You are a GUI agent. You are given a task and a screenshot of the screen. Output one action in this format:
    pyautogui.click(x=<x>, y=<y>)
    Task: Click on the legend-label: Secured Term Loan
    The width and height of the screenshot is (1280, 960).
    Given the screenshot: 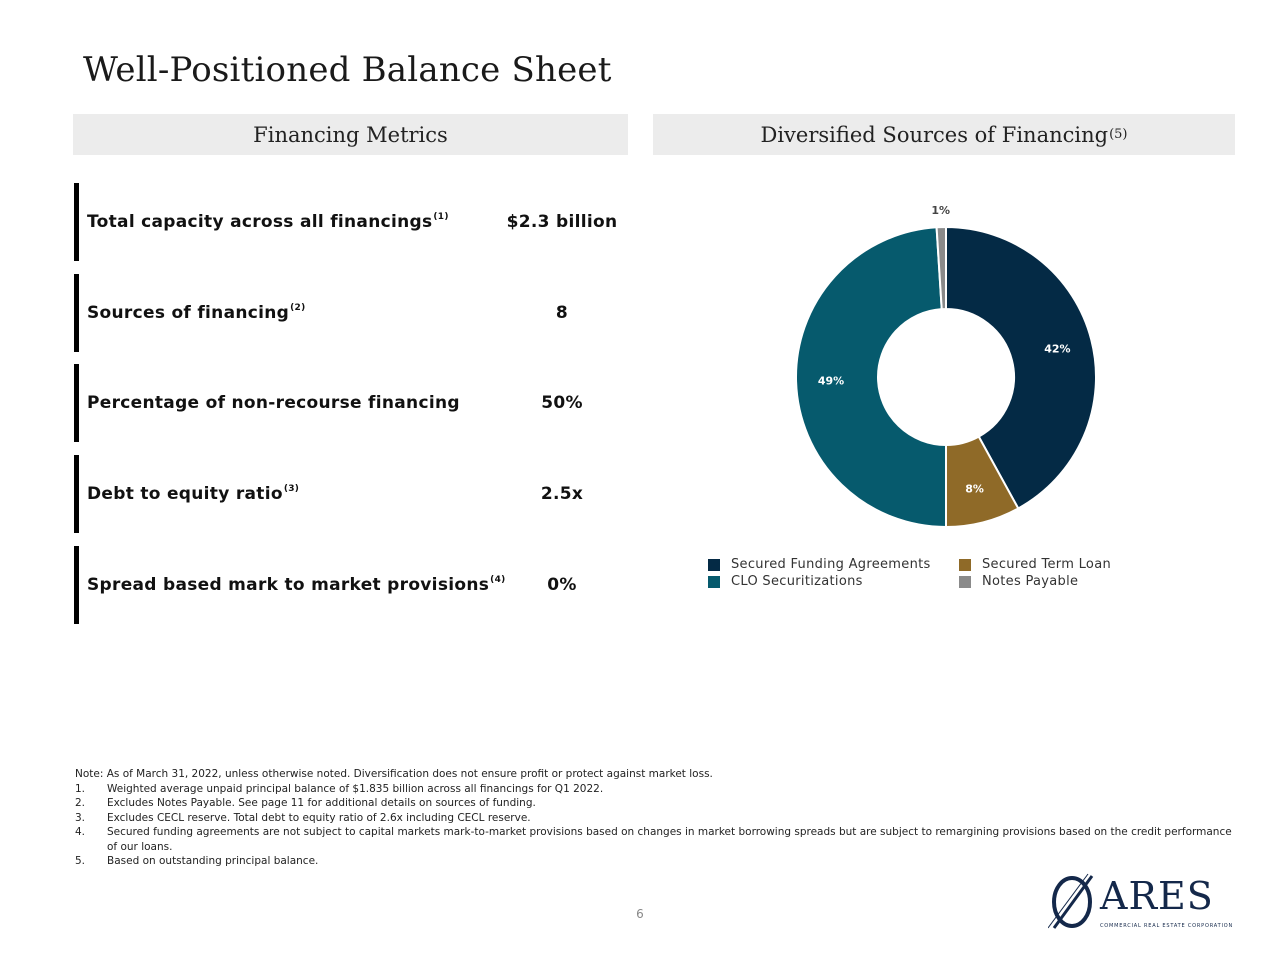 What is the action you would take?
    pyautogui.click(x=1046, y=564)
    